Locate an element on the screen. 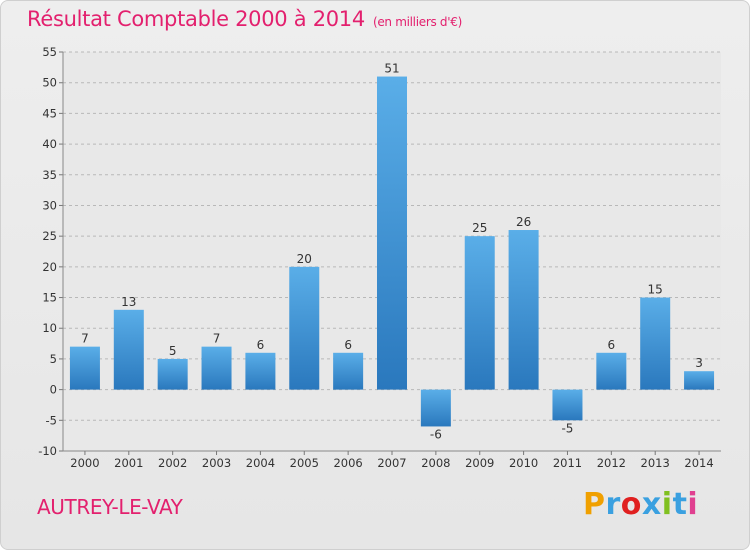  x-tick-label: 2007 is located at coordinates (391, 463).